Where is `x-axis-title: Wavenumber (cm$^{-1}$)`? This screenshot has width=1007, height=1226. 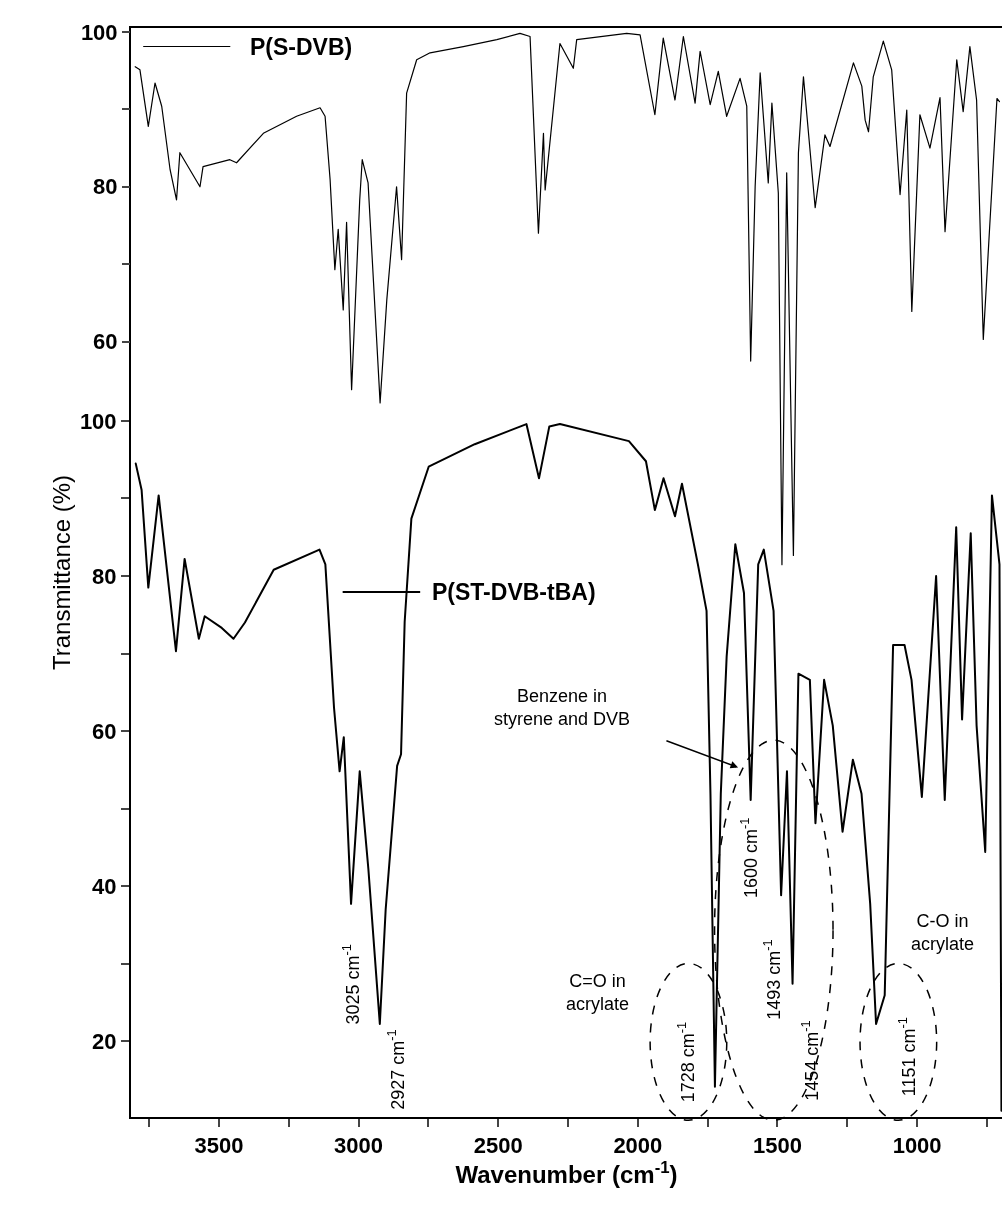 x-axis-title: Wavenumber (cm$^{-1}$) is located at coordinates (566, 1173).